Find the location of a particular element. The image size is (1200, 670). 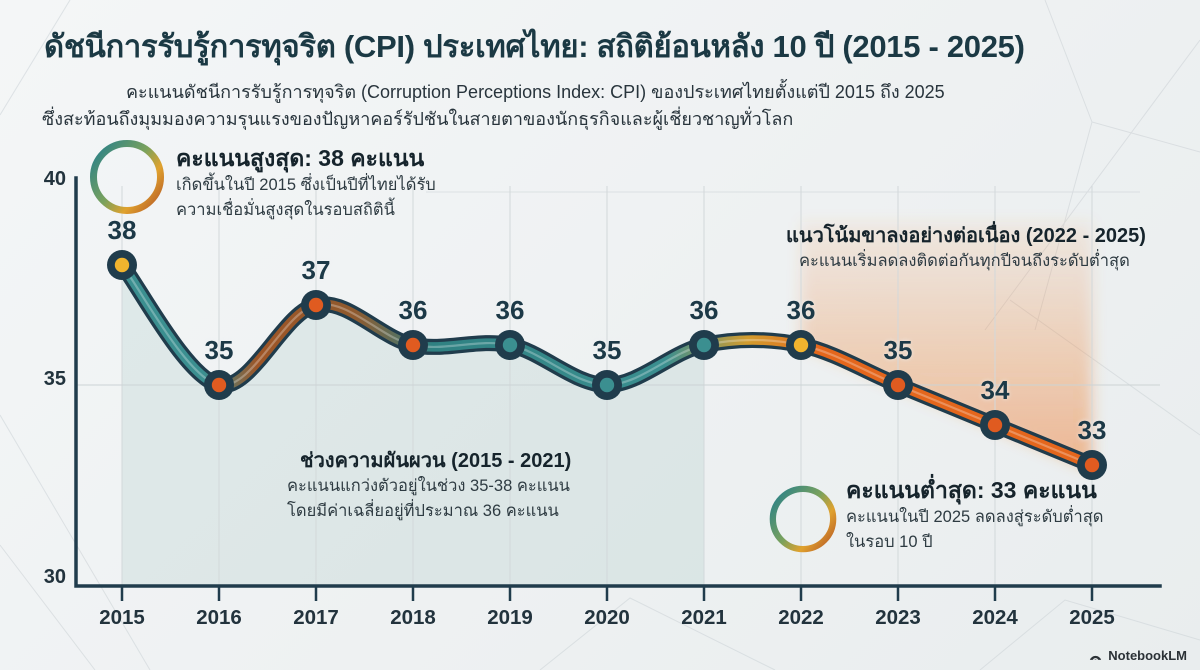

x-axis-label-2020: 2020 is located at coordinates (607, 617).